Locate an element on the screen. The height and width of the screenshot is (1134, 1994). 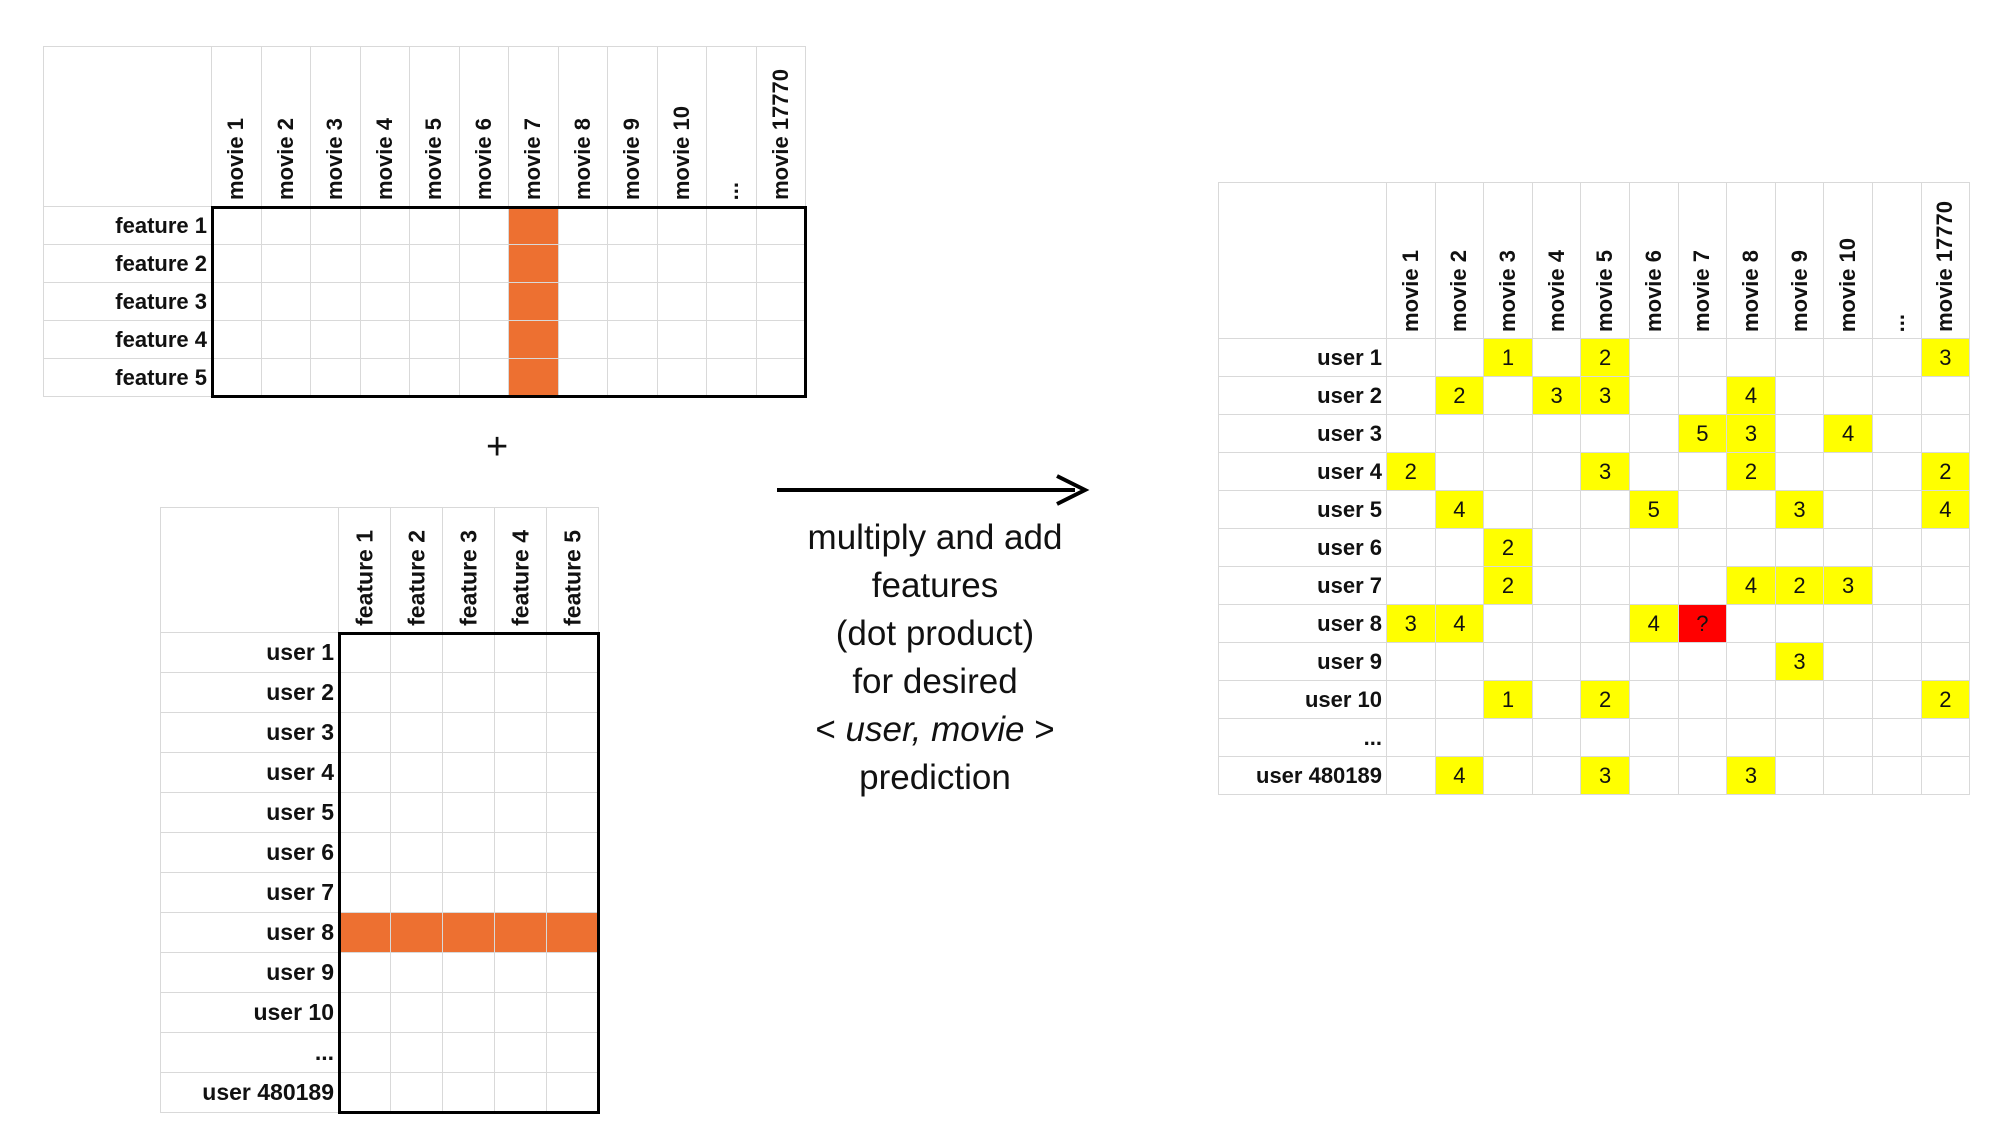
column-header-movie-5: movie 5 is located at coordinates (1605, 260).